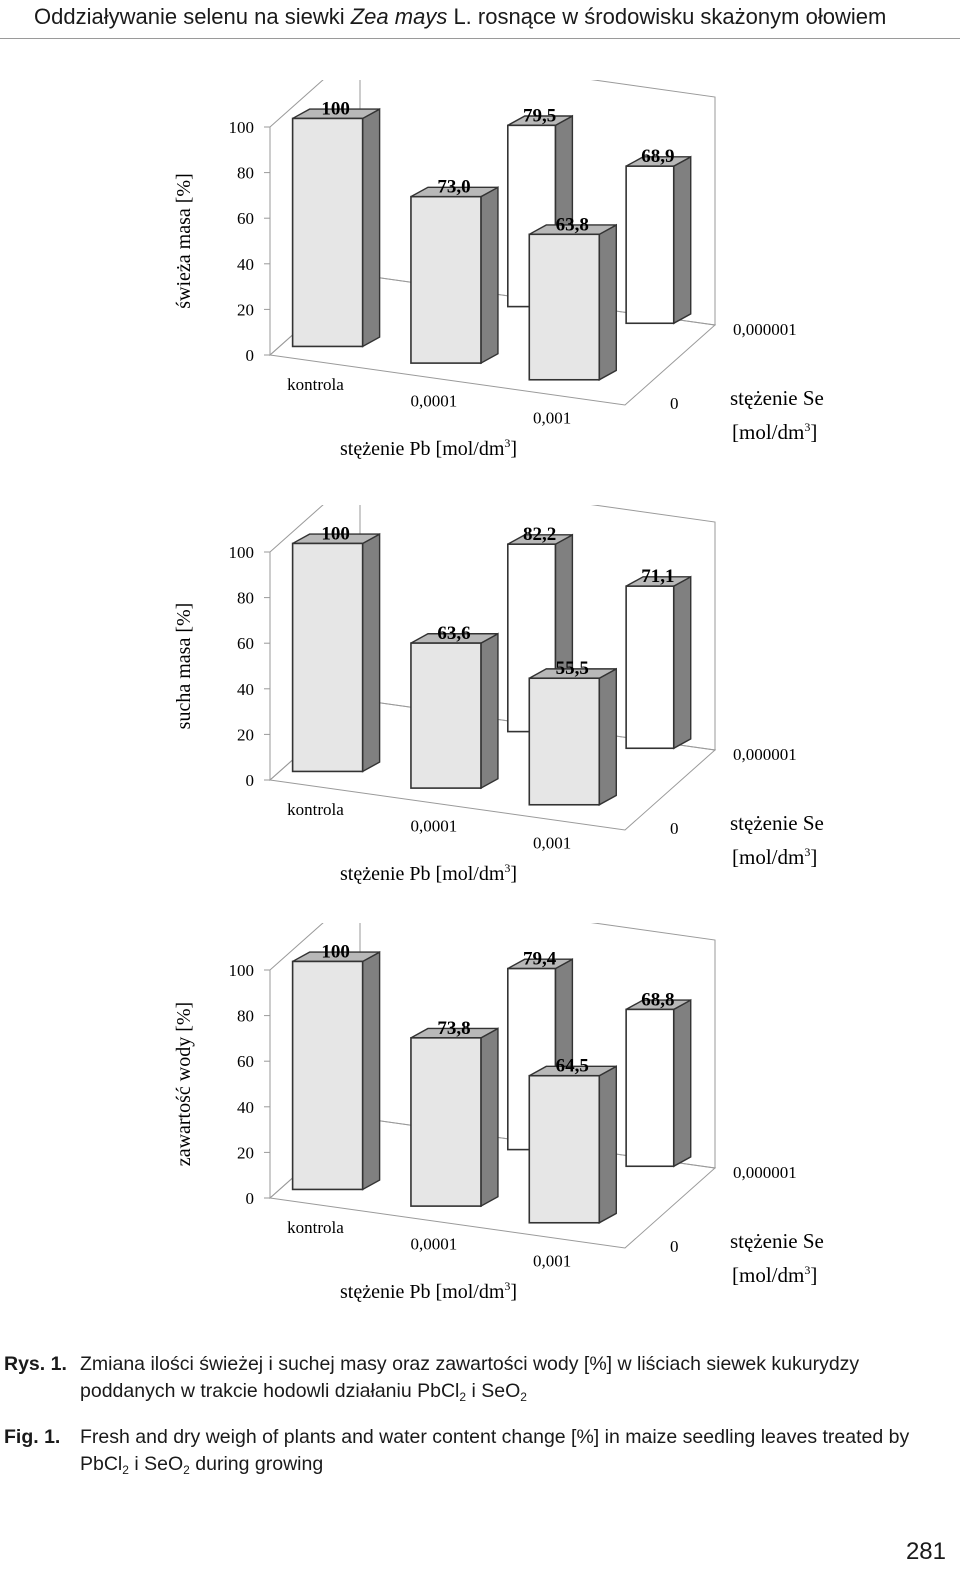  What do you see at coordinates (572, 1066) in the screenshot?
I see `data-label: 64,5` at bounding box center [572, 1066].